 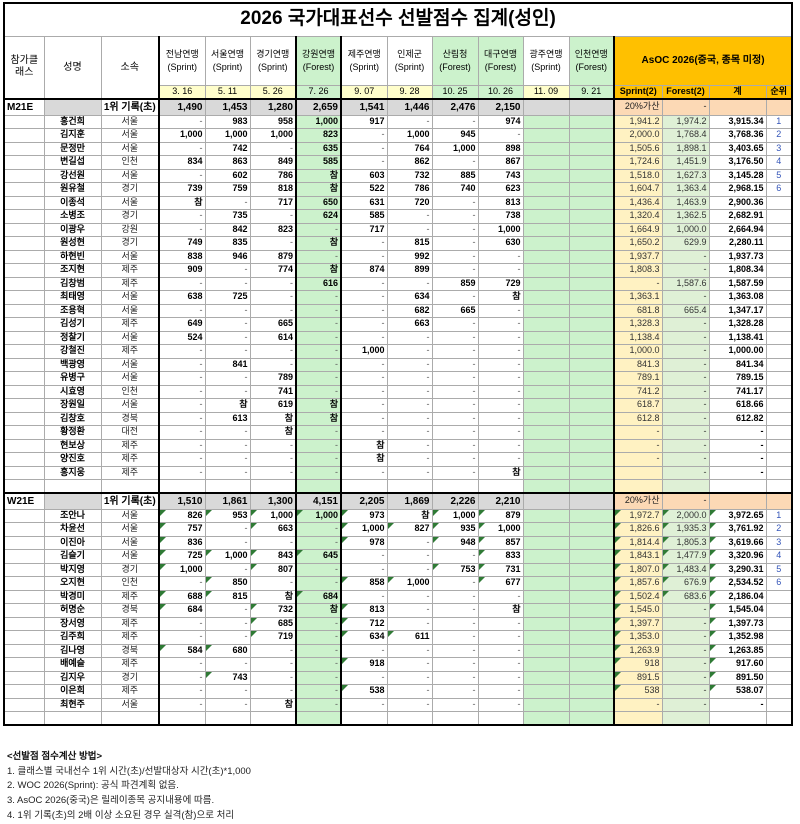 I want to click on forest2-score: 2,000.0, so click(x=685, y=515).